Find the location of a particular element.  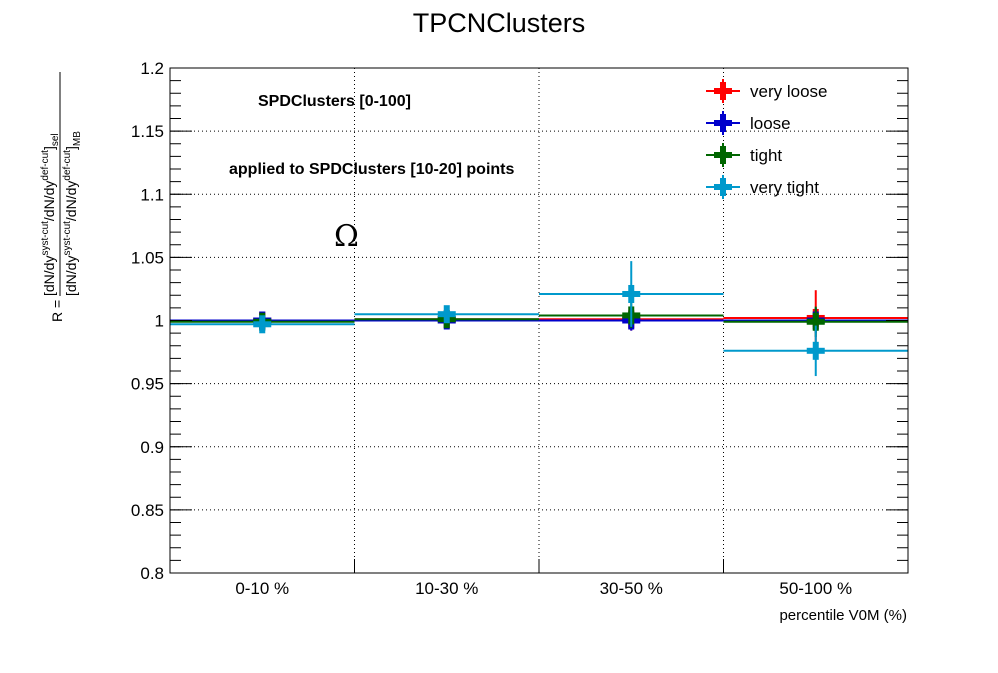

numerator-part-1: [dN/dy is located at coordinates (49, 276).